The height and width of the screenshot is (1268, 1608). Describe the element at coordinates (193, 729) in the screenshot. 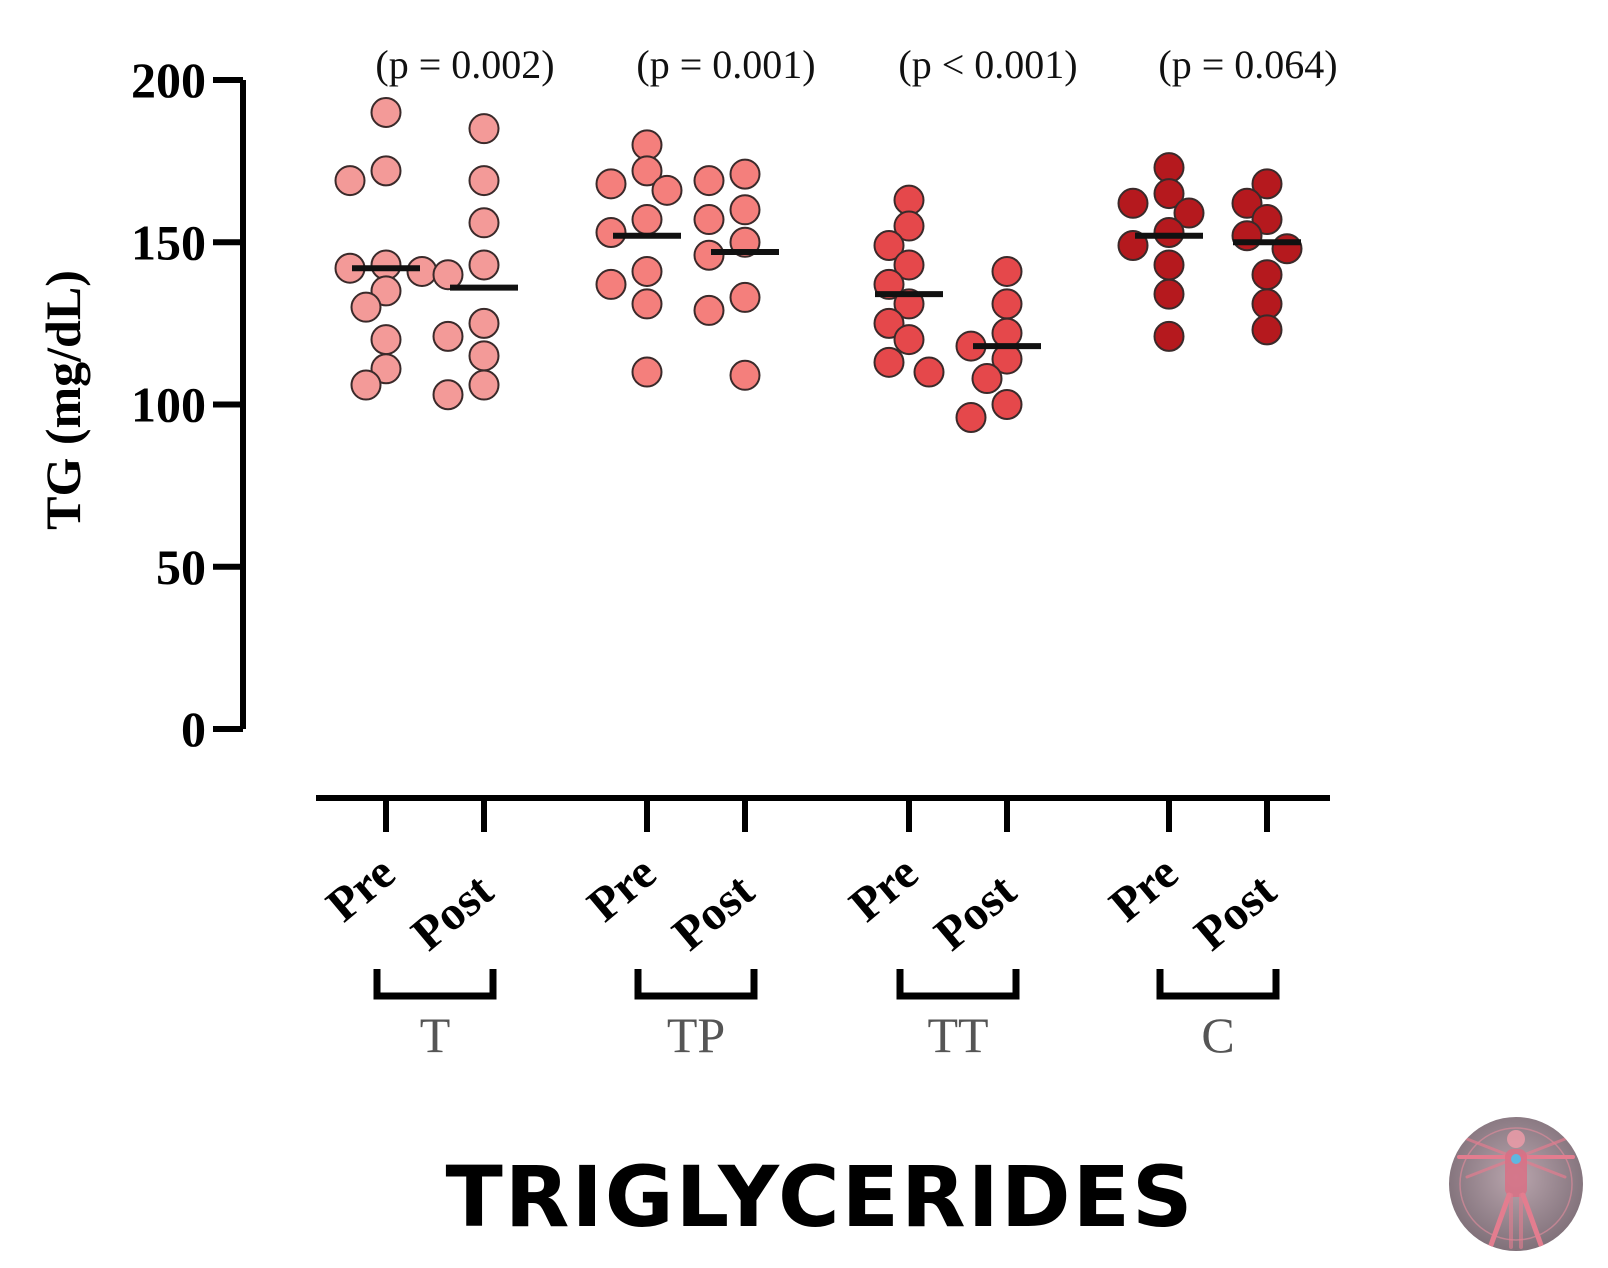

I see `y-tick-label: 0` at that location.